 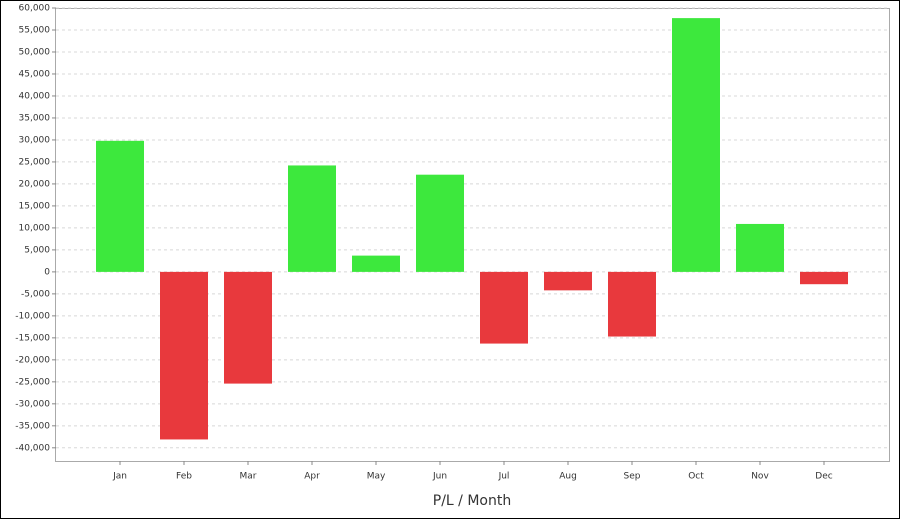 What do you see at coordinates (504, 477) in the screenshot?
I see `x-tick-label: Jul` at bounding box center [504, 477].